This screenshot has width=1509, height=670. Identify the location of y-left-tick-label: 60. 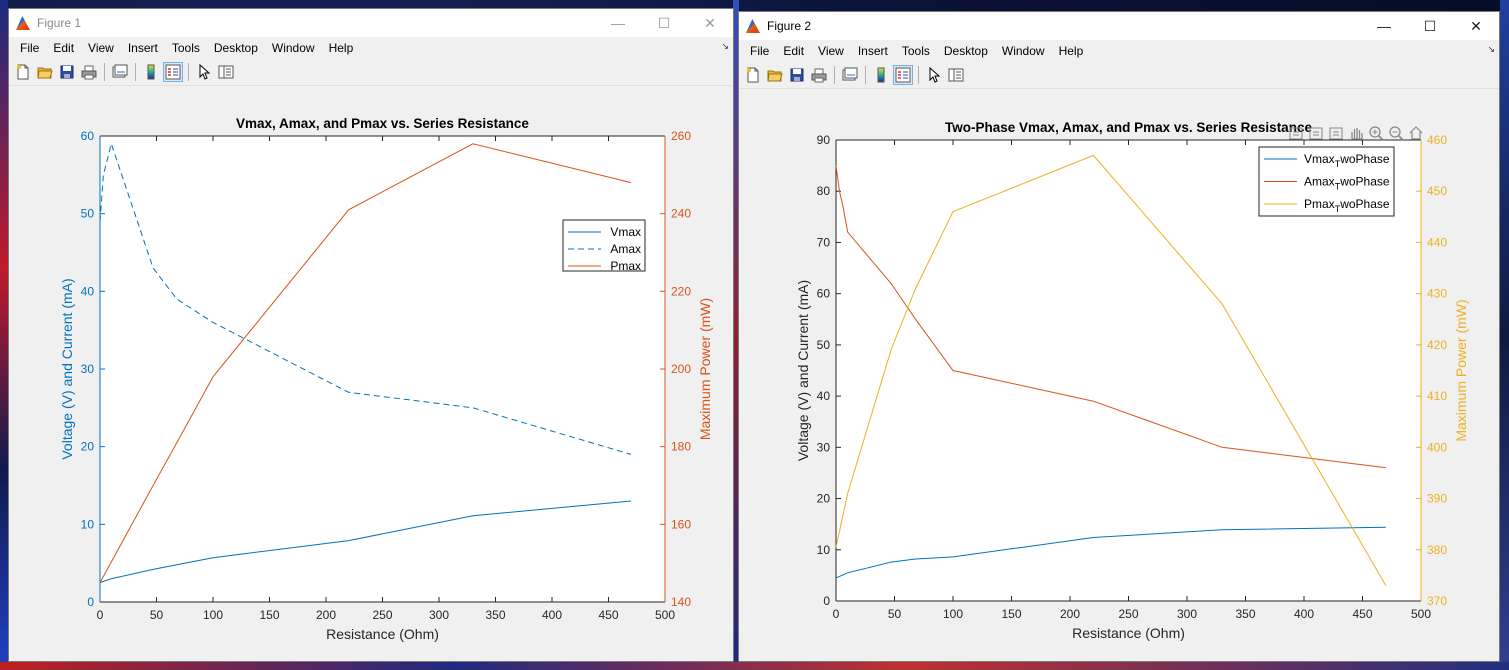
(88, 136).